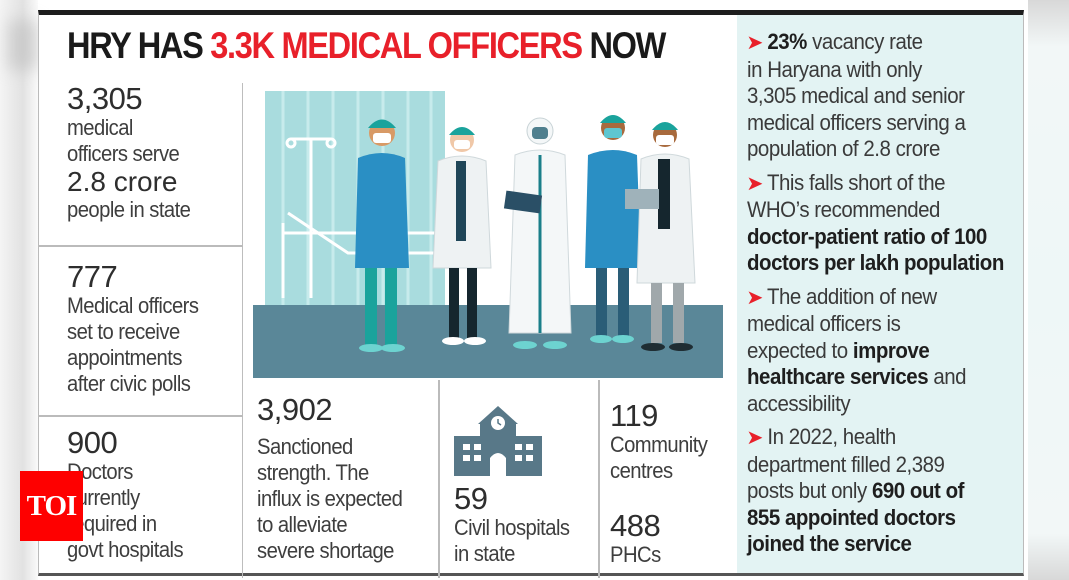 The width and height of the screenshot is (1069, 580). What do you see at coordinates (659, 444) in the screenshot?
I see `stat-label: Community` at bounding box center [659, 444].